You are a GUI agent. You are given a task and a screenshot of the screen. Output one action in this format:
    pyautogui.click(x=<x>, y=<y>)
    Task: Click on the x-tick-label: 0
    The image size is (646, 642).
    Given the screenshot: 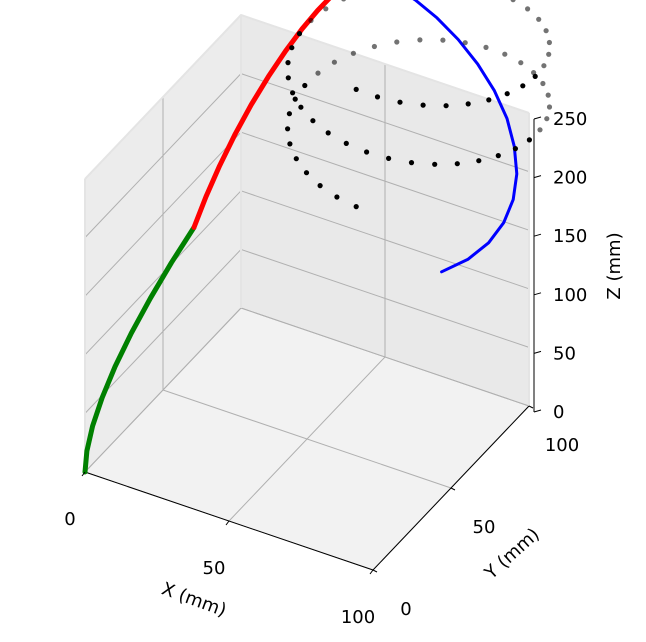 What is the action you would take?
    pyautogui.click(x=69, y=519)
    